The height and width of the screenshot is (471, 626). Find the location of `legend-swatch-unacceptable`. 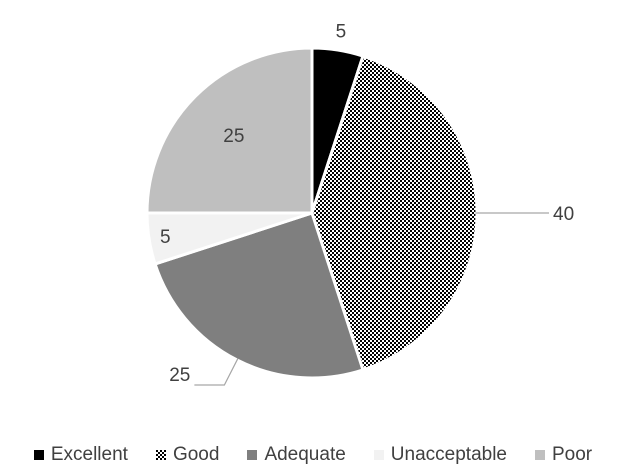

legend-swatch-unacceptable is located at coordinates (378, 455).